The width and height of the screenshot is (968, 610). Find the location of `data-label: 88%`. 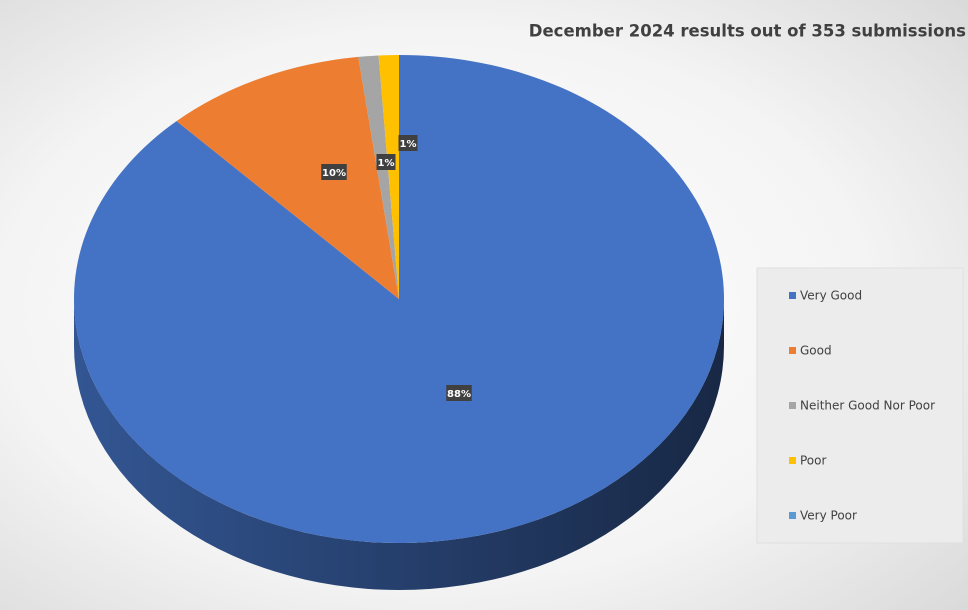

data-label: 88% is located at coordinates (459, 394).